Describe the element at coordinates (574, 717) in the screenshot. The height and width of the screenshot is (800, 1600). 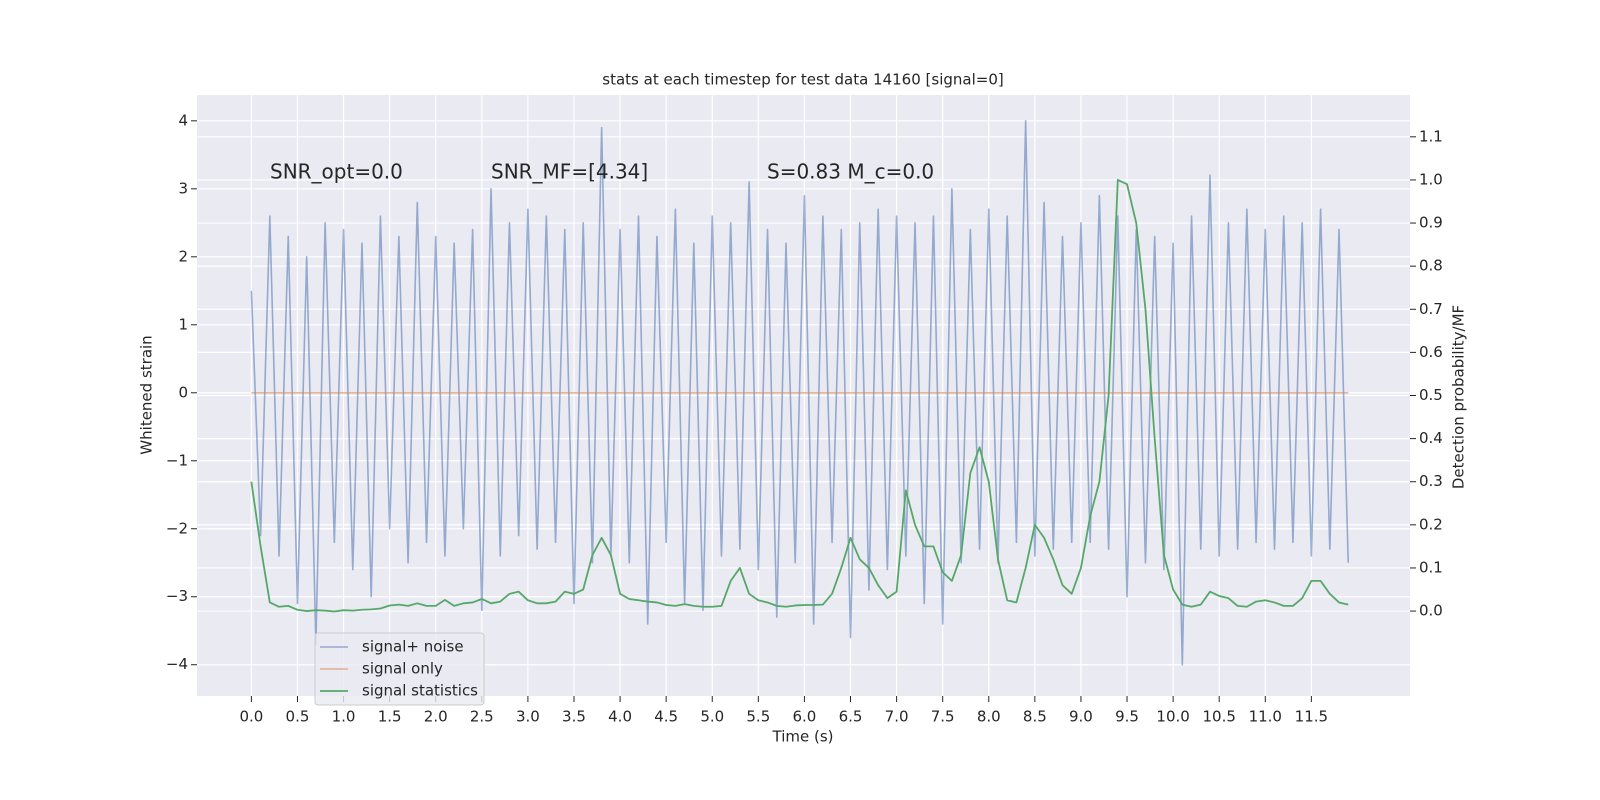
I see `x-tick-label: 3.5` at that location.